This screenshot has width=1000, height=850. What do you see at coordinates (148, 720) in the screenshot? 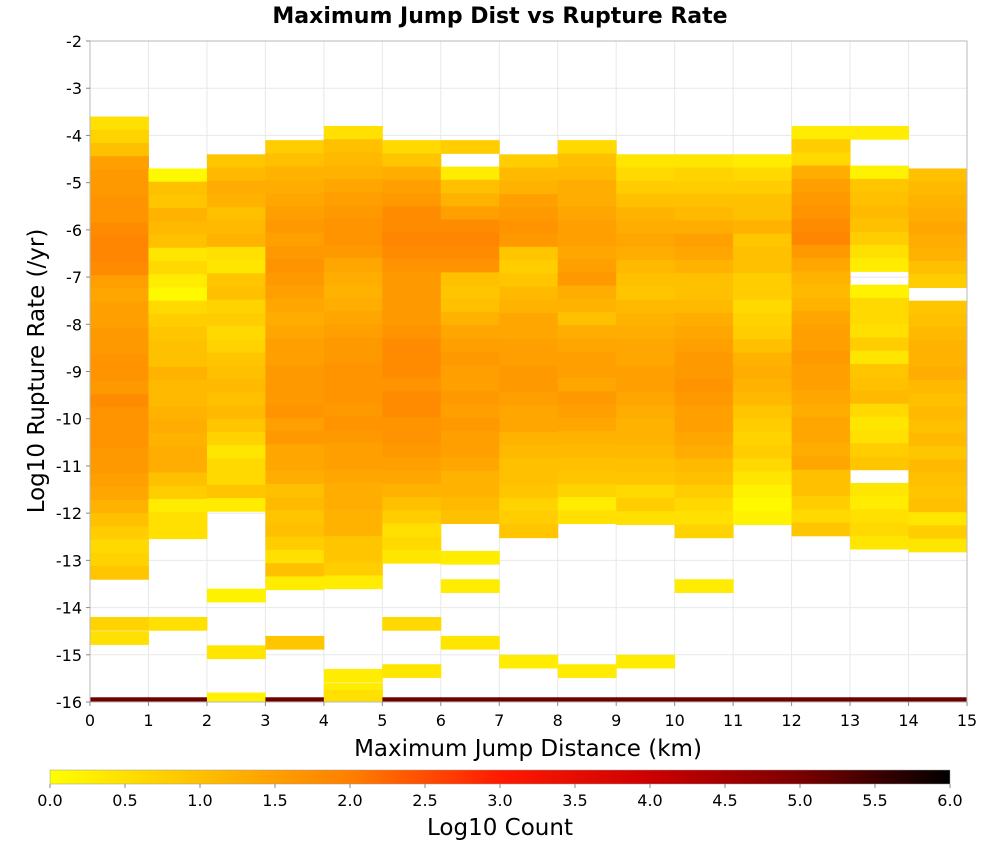
I see `x-tick-label: 1` at bounding box center [148, 720].